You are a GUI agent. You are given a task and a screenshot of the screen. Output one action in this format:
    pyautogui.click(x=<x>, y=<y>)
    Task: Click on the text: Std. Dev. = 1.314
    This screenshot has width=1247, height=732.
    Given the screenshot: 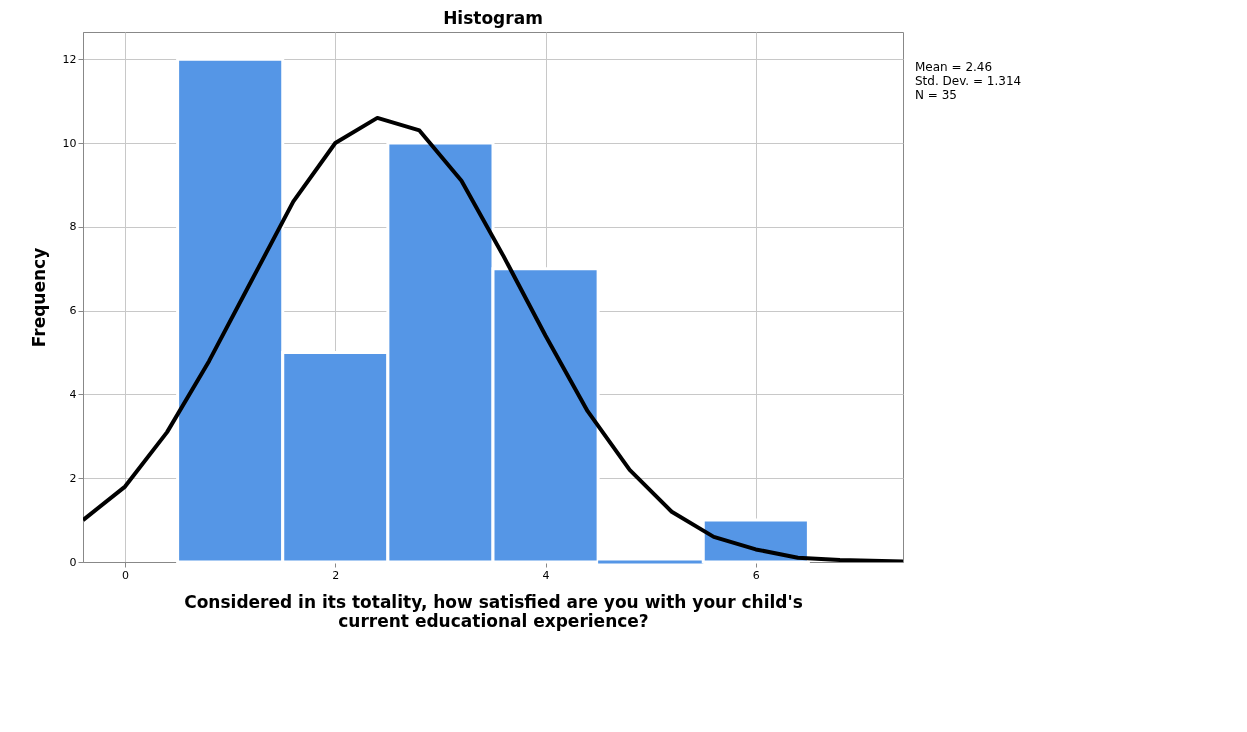 What is the action you would take?
    pyautogui.click(x=968, y=81)
    